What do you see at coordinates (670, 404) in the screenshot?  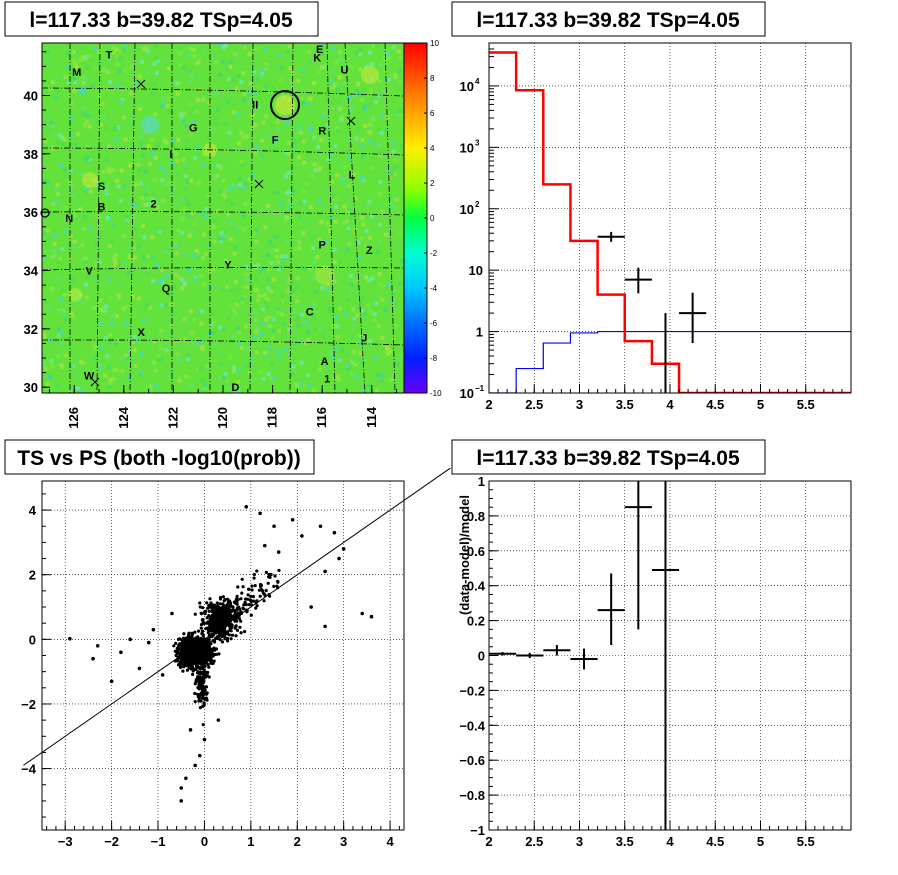 I see `spectrum-x-tick-label: 4` at bounding box center [670, 404].